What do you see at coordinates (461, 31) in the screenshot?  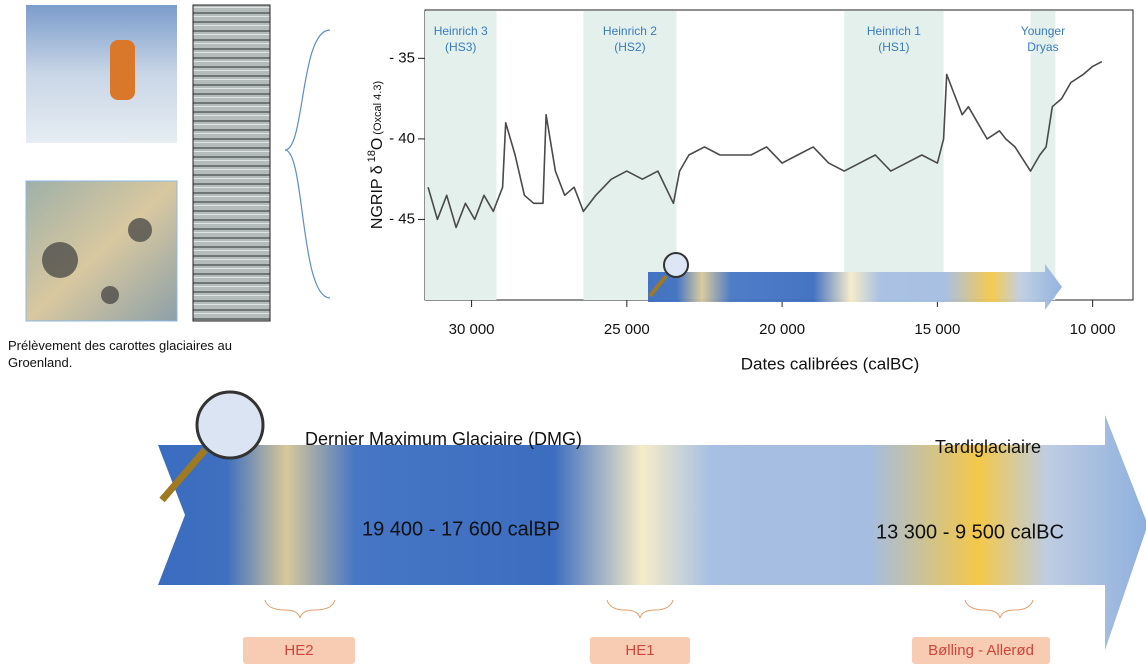 I see `band-label: Heinrich 3` at bounding box center [461, 31].